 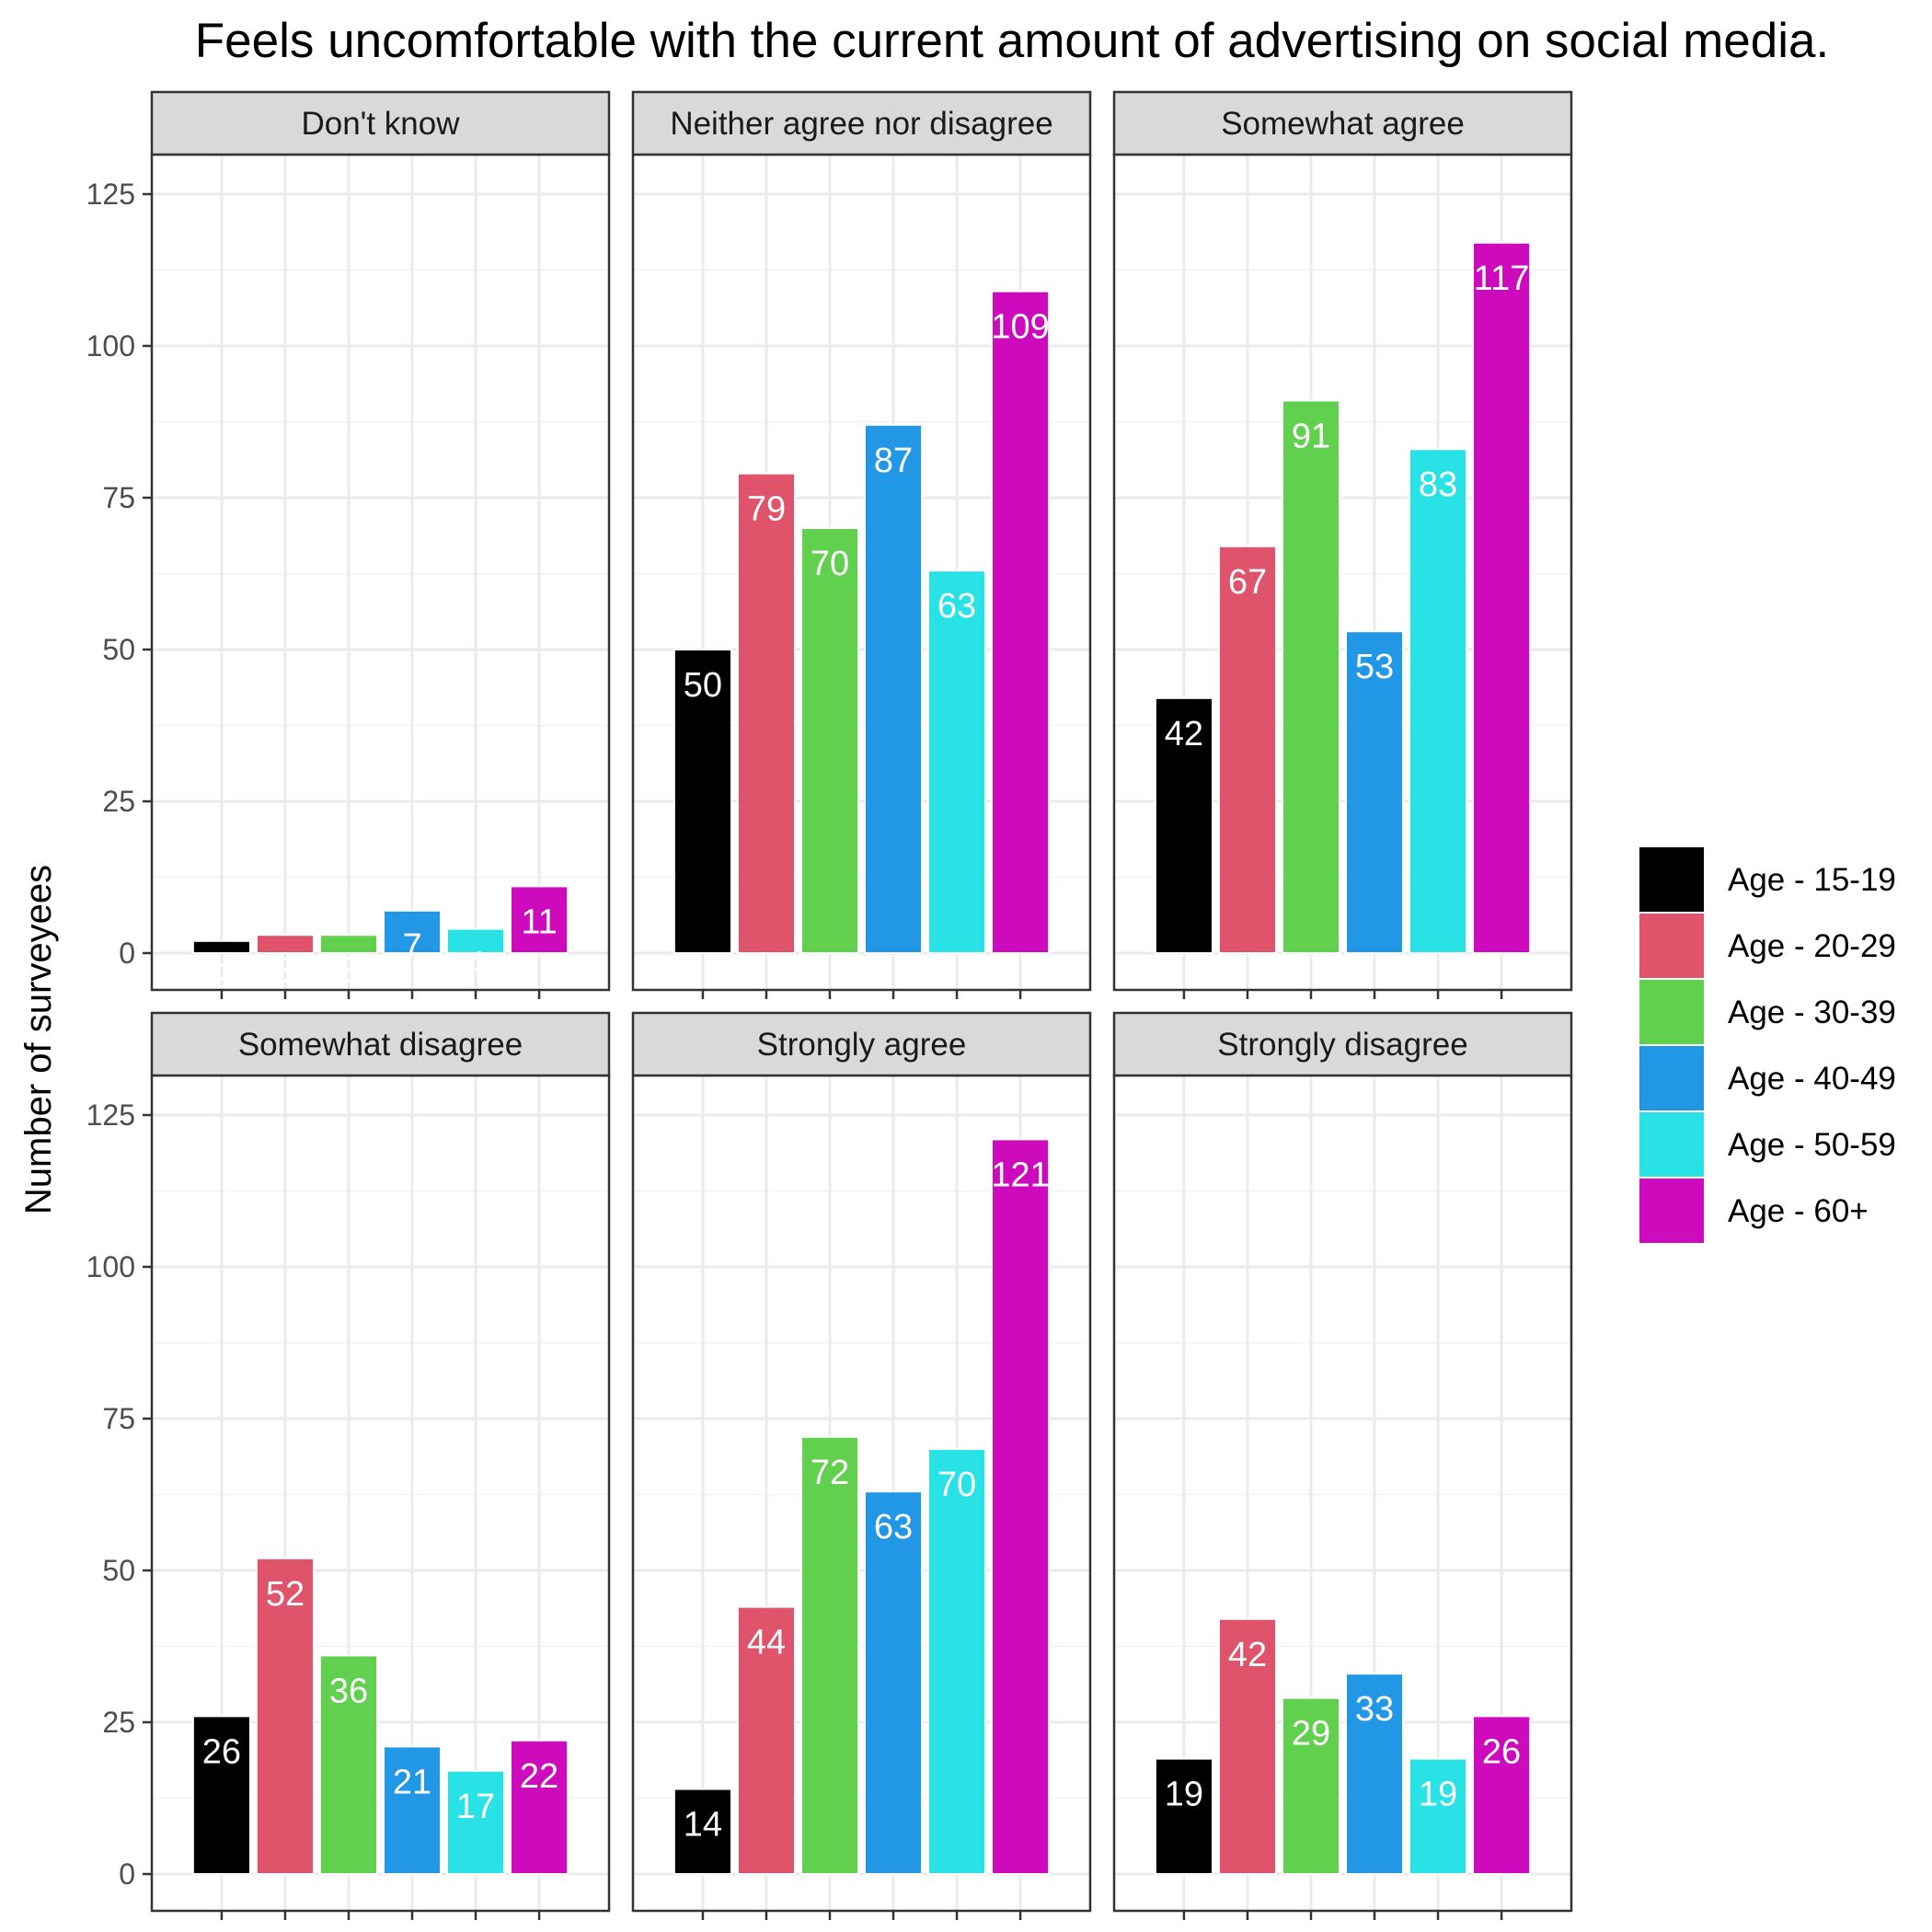 What do you see at coordinates (380, 1045) in the screenshot?
I see `panel-strip-label: Somewhat disagree` at bounding box center [380, 1045].